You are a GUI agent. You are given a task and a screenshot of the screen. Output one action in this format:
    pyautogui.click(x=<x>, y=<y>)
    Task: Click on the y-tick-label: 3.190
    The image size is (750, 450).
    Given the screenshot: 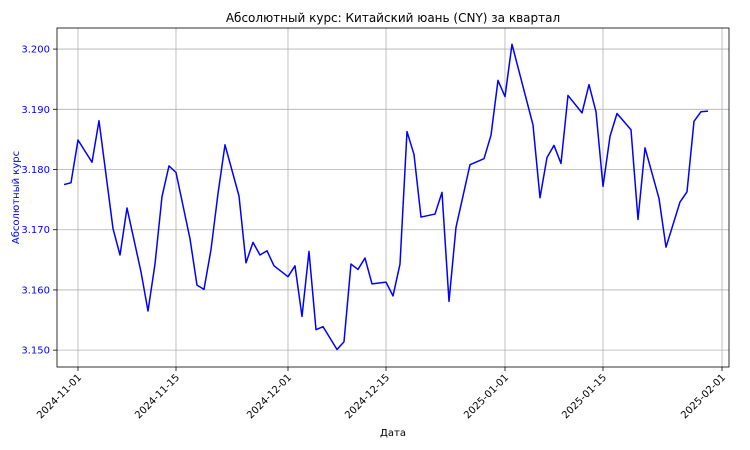 What is the action you would take?
    pyautogui.click(x=35, y=110)
    